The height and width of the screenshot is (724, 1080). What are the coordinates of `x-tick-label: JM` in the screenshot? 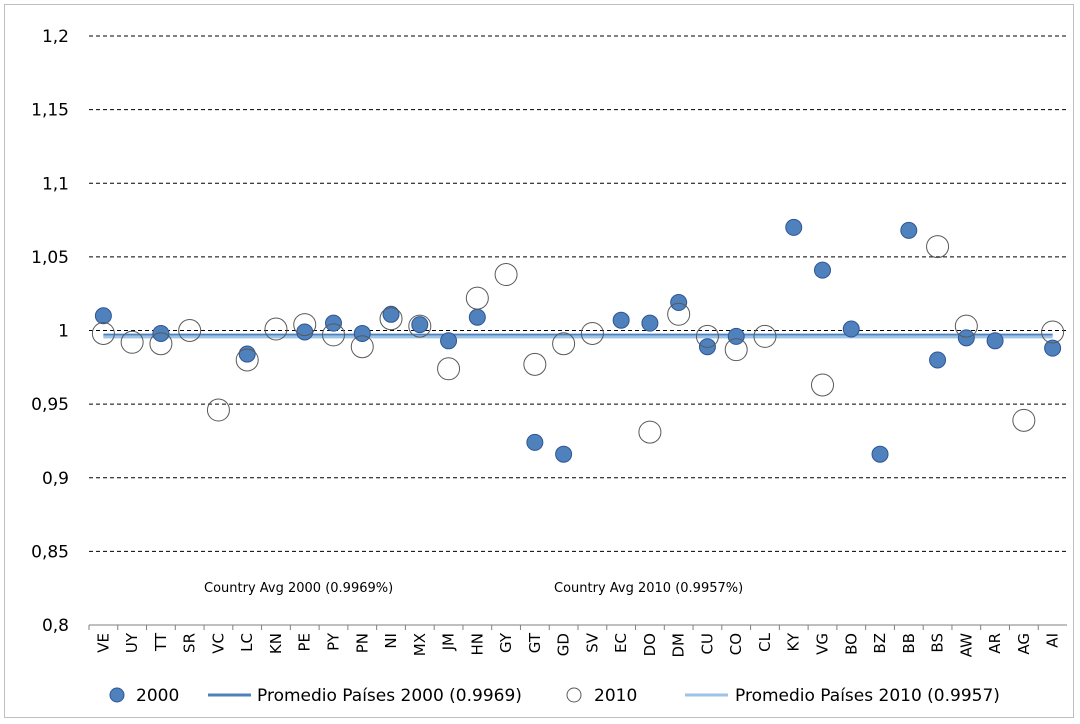 It's located at (449, 642).